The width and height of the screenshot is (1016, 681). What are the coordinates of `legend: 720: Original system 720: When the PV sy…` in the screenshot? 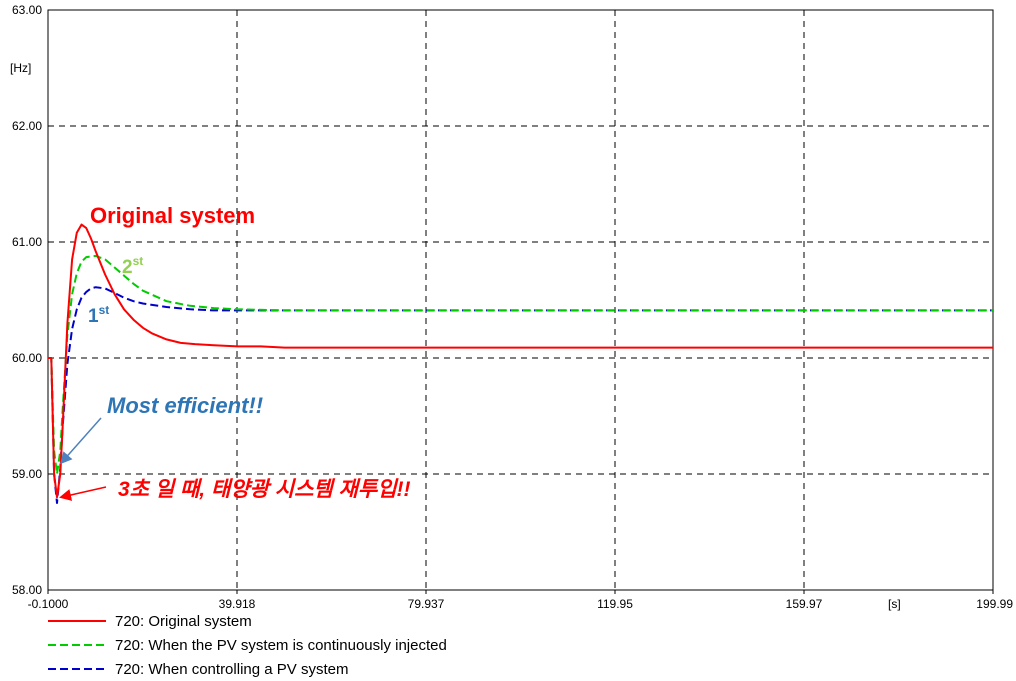 It's located at (247, 645).